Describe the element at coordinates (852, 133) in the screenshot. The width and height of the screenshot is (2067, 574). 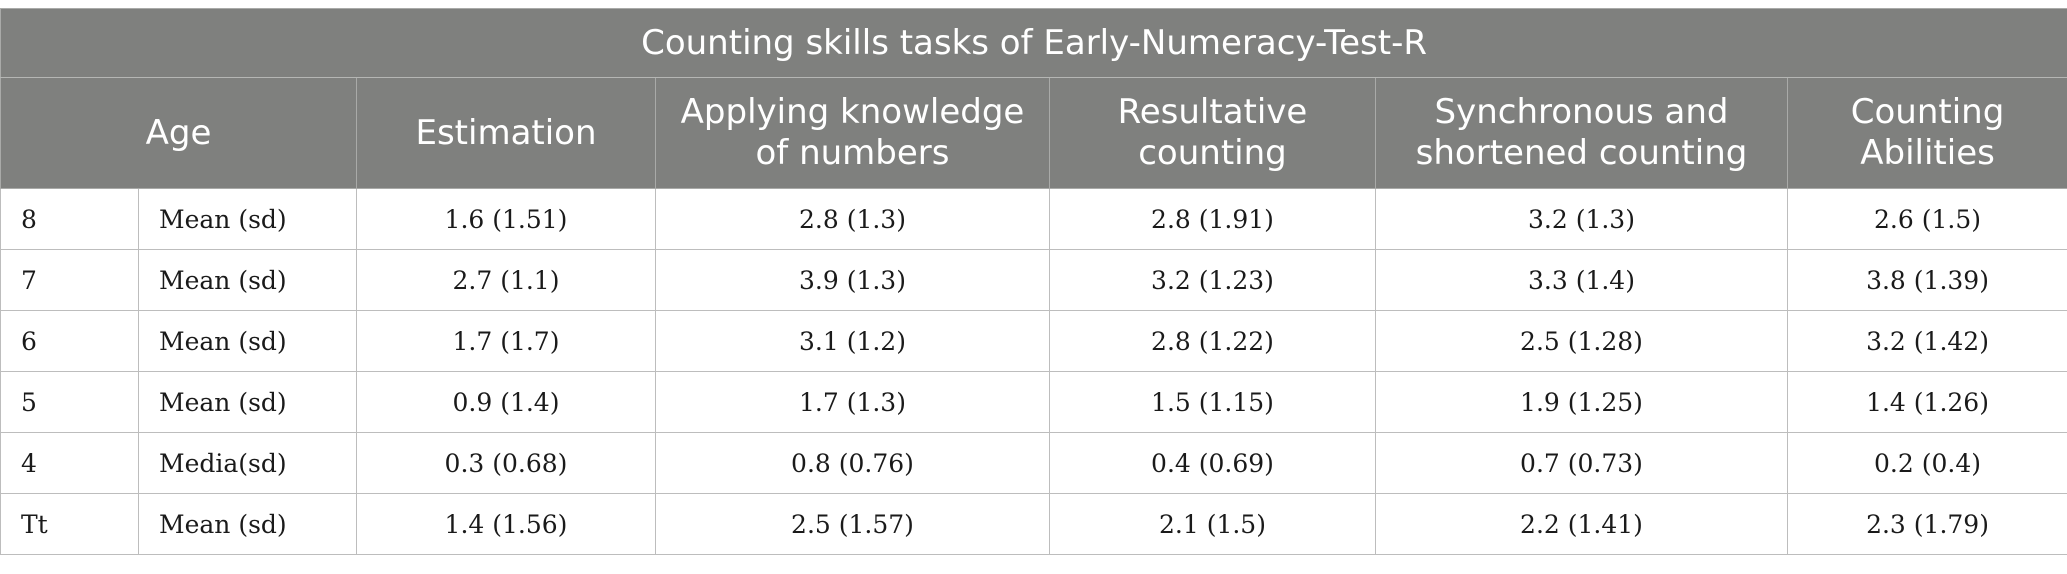
I see `column-header-applying-knowledge: Applying knowledge of numbers` at that location.